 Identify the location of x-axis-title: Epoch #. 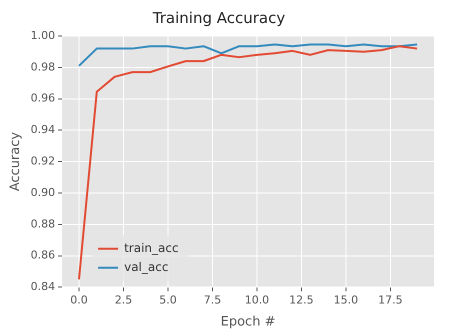
(248, 322).